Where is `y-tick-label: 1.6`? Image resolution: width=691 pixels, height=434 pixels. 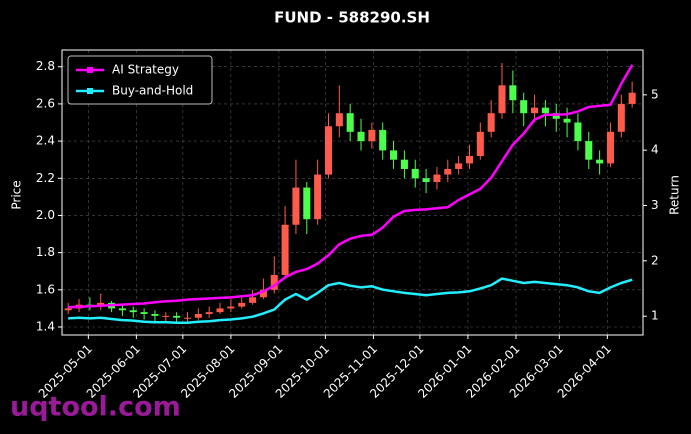 y-tick-label: 1.6 is located at coordinates (45, 289).